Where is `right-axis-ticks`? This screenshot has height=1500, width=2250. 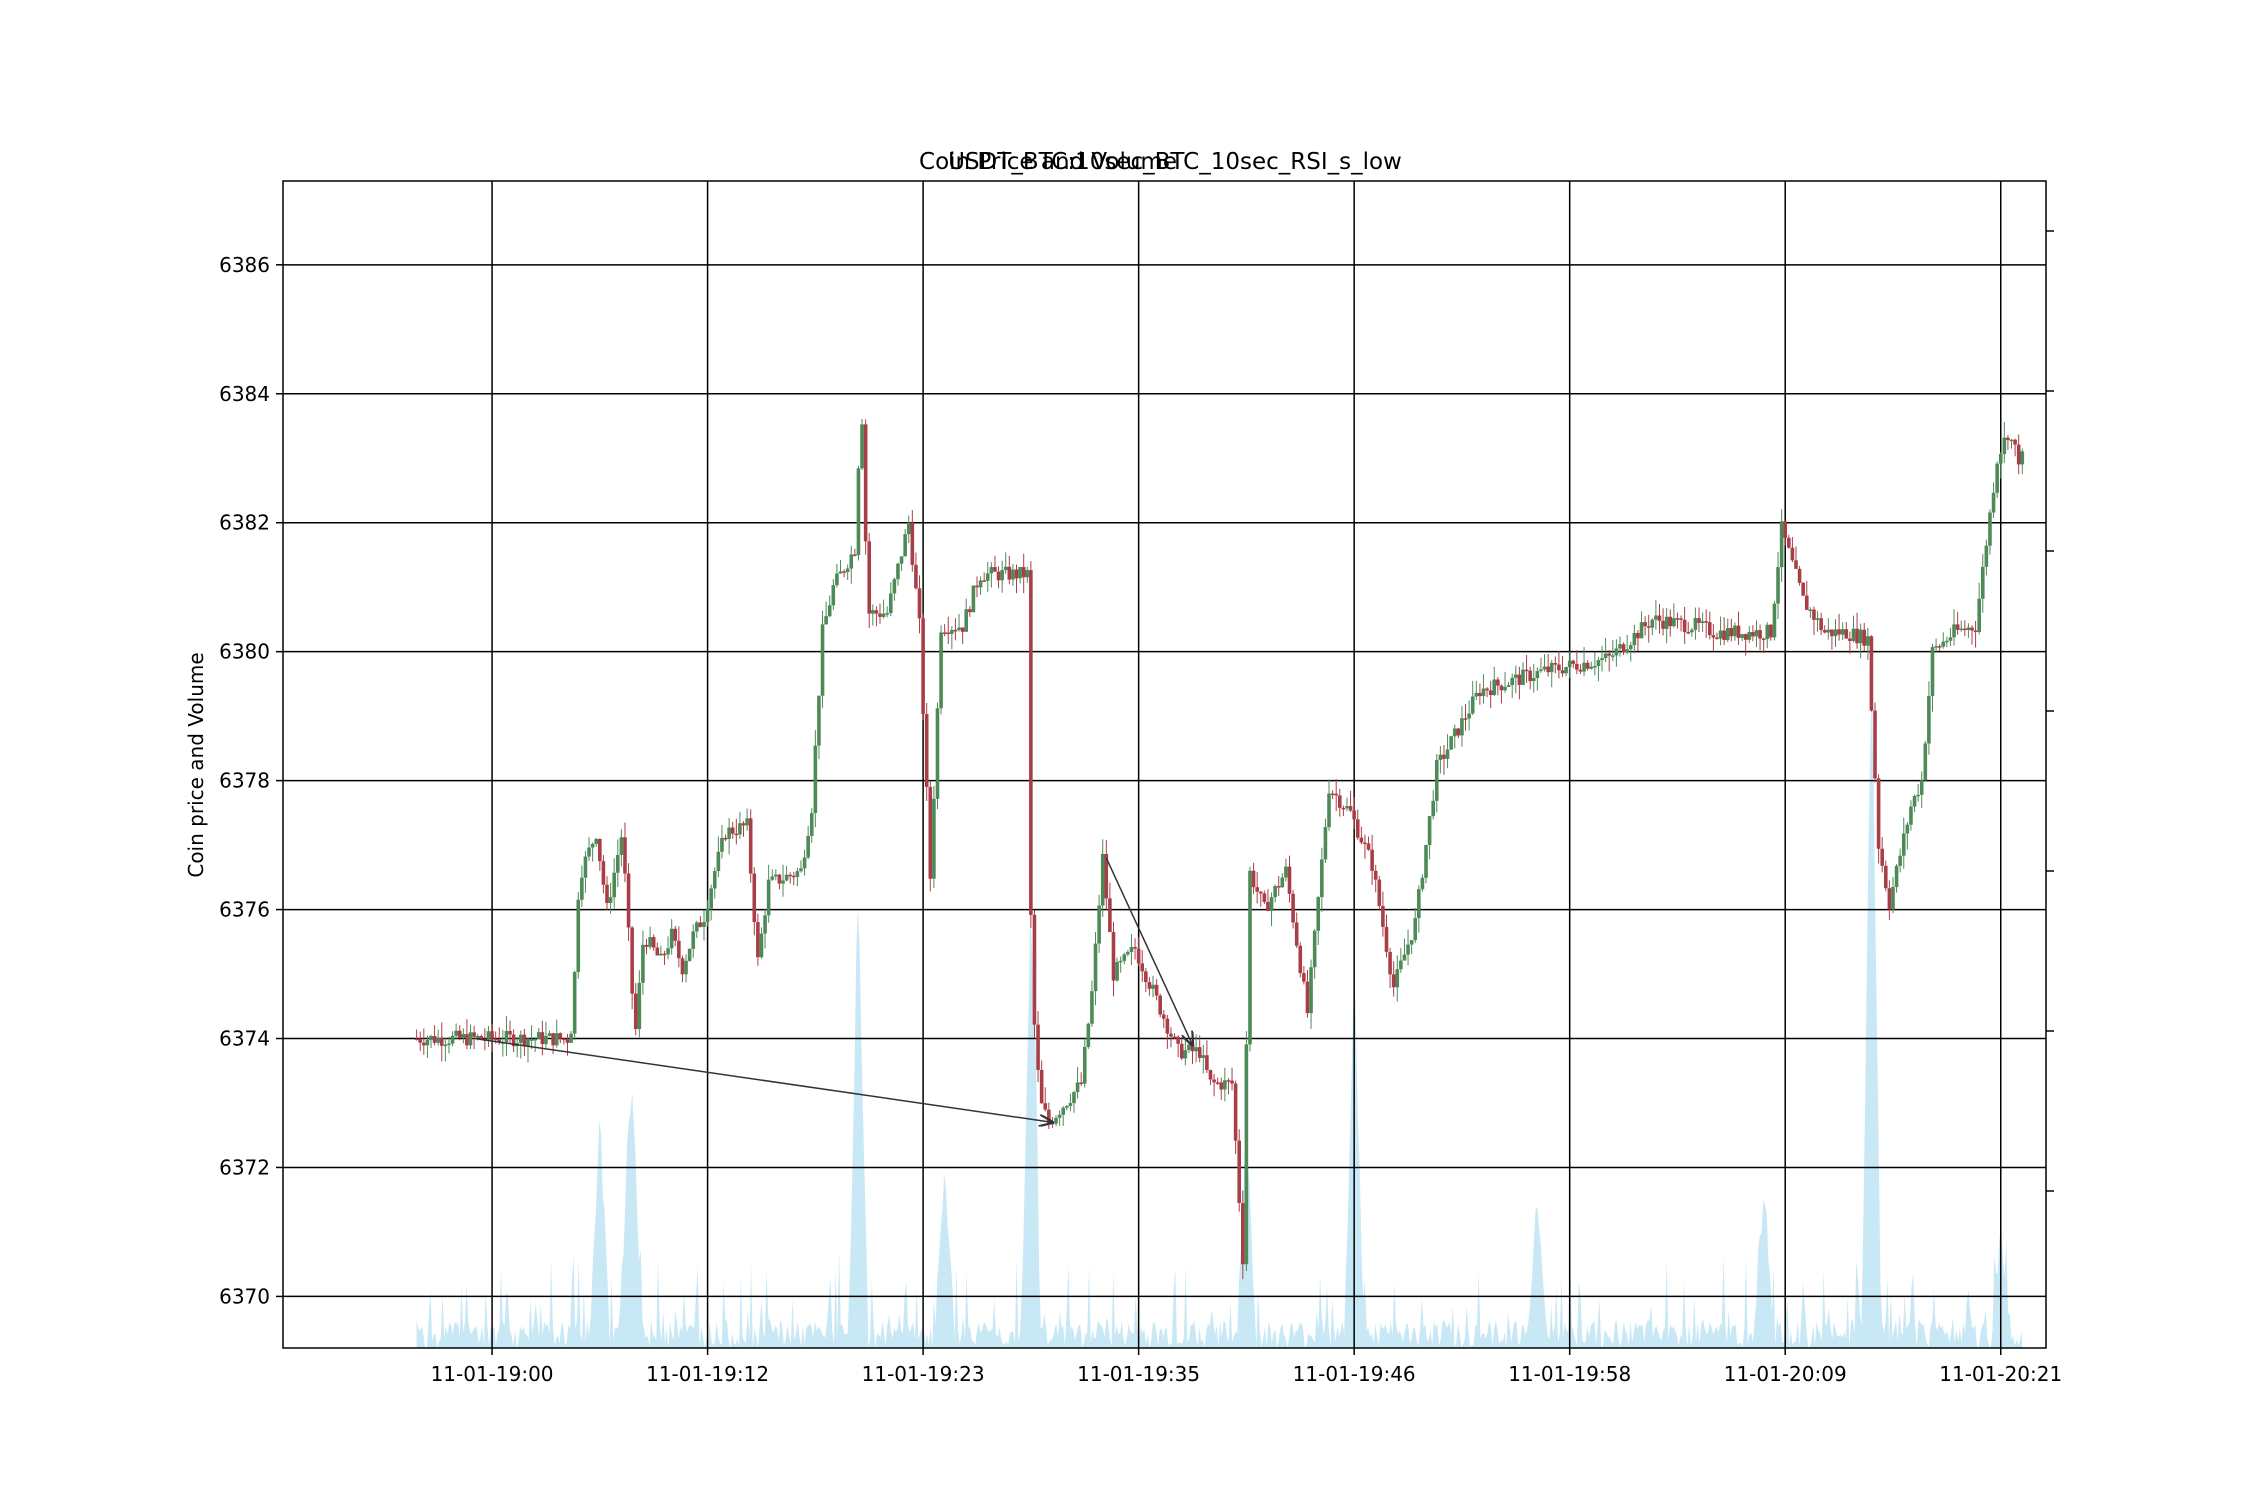 right-axis-ticks is located at coordinates (2050, 711).